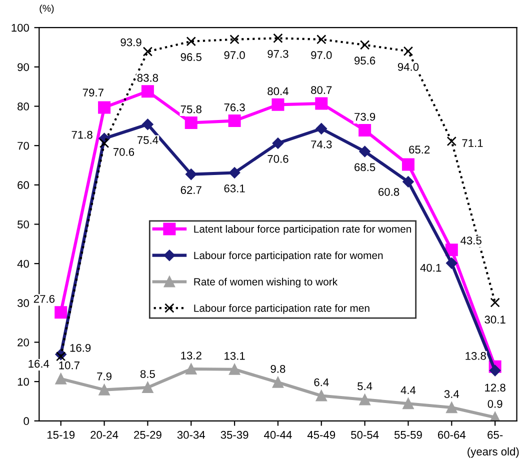  Describe the element at coordinates (303, 230) in the screenshot. I see `legend-label: Latent labour force participation rate for women` at that location.